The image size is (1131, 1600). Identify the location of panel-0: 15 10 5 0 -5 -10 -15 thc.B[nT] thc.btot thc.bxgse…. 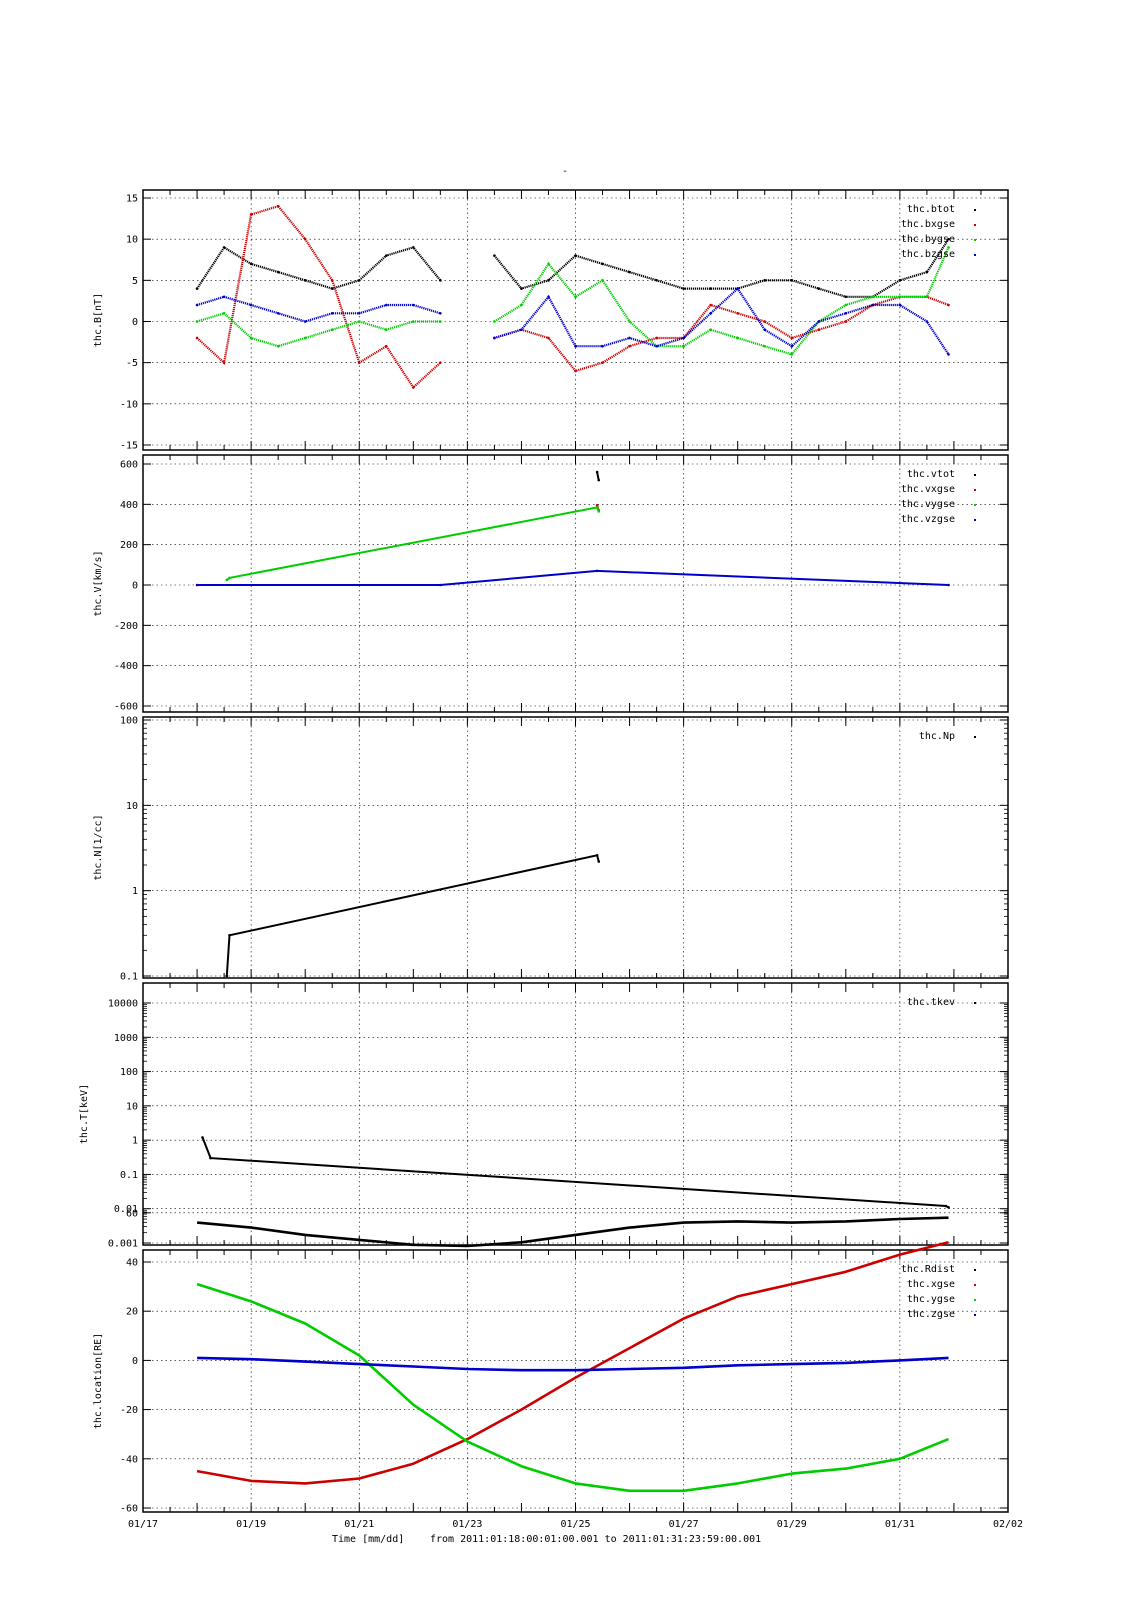
(551, 320).